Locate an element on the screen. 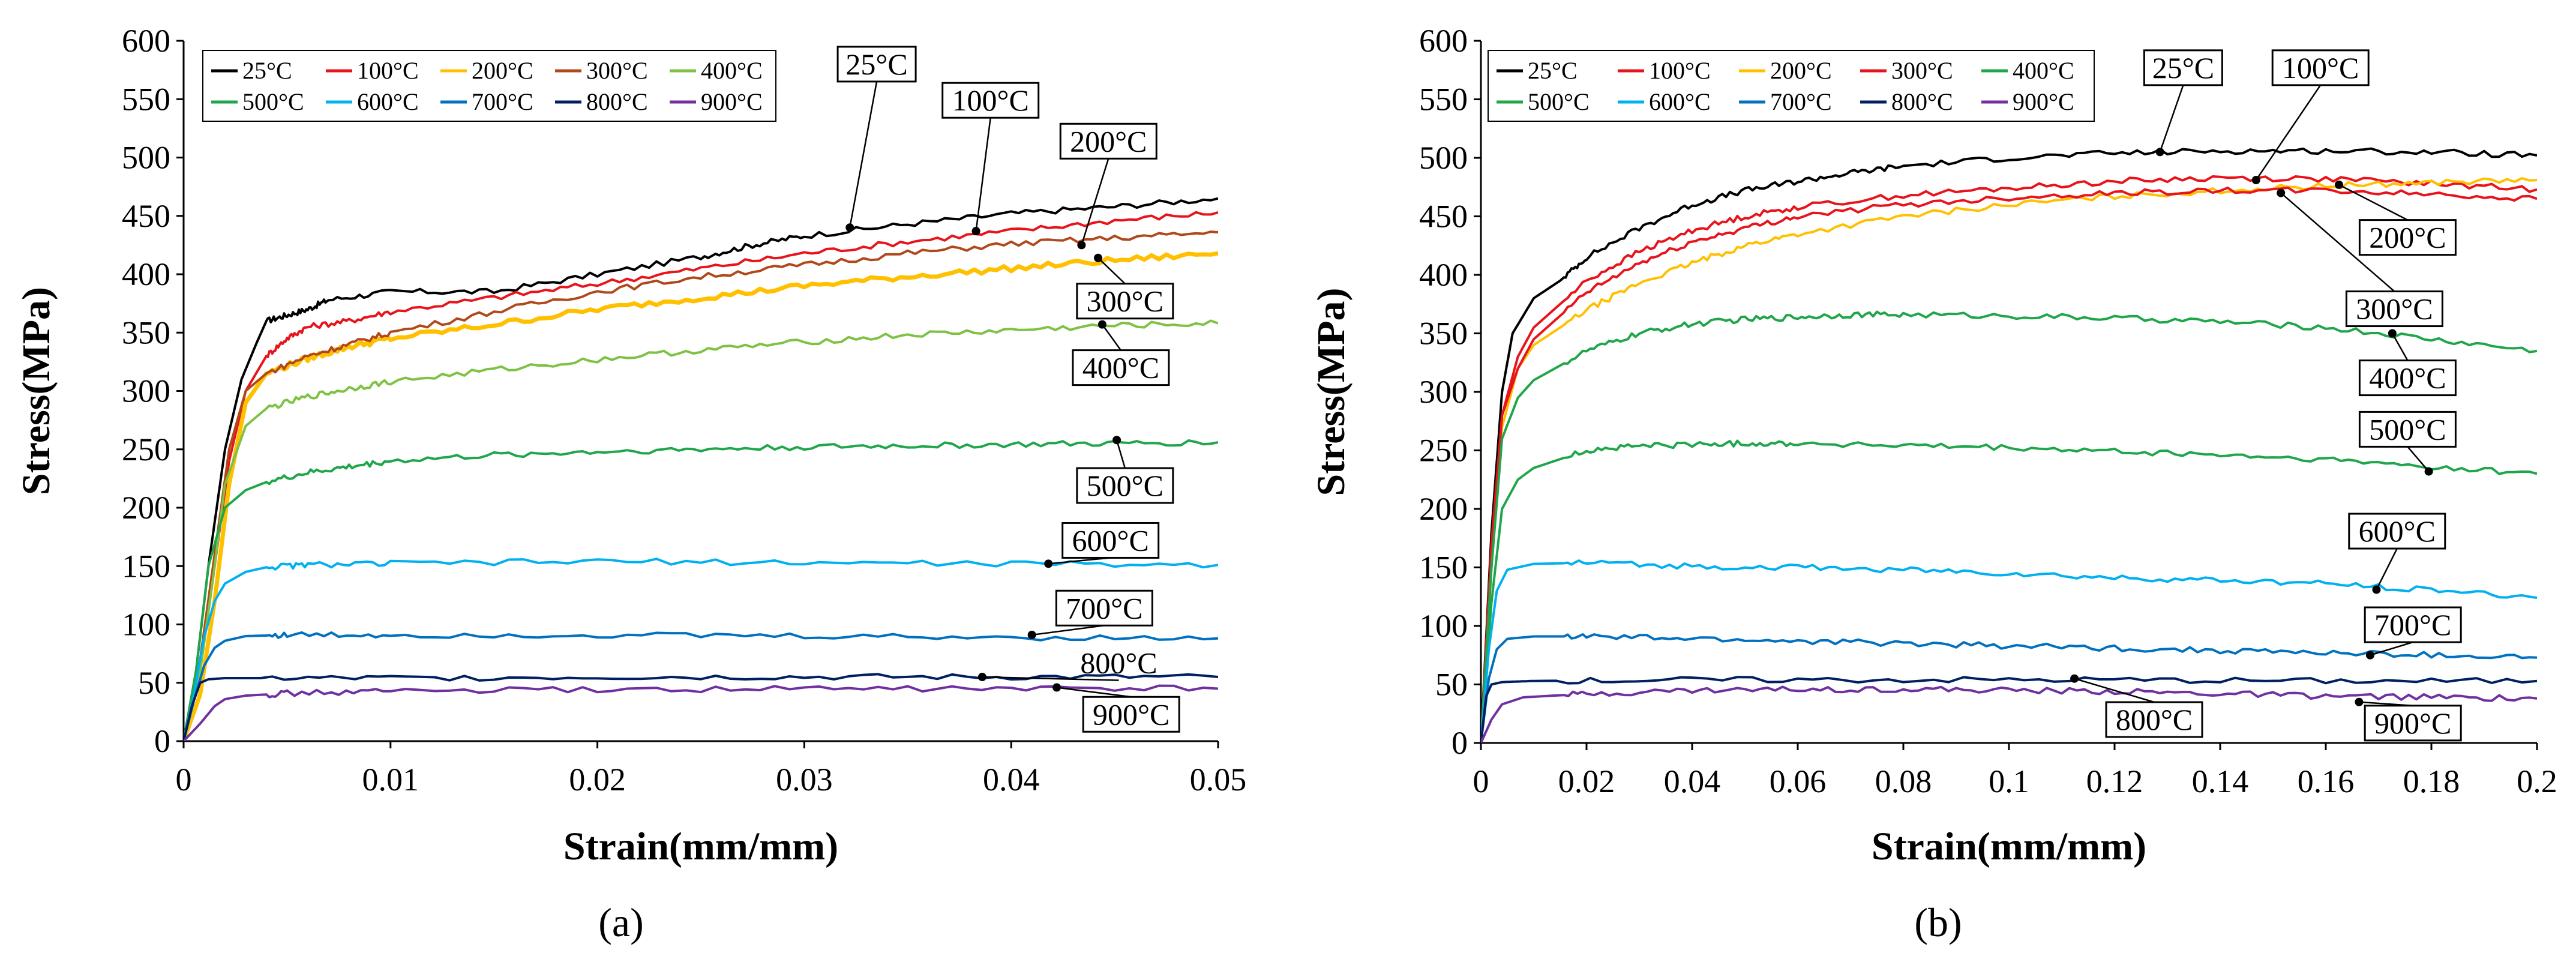 The width and height of the screenshot is (2576, 956). panel-a-annotation-dot-400-C is located at coordinates (1101, 324).